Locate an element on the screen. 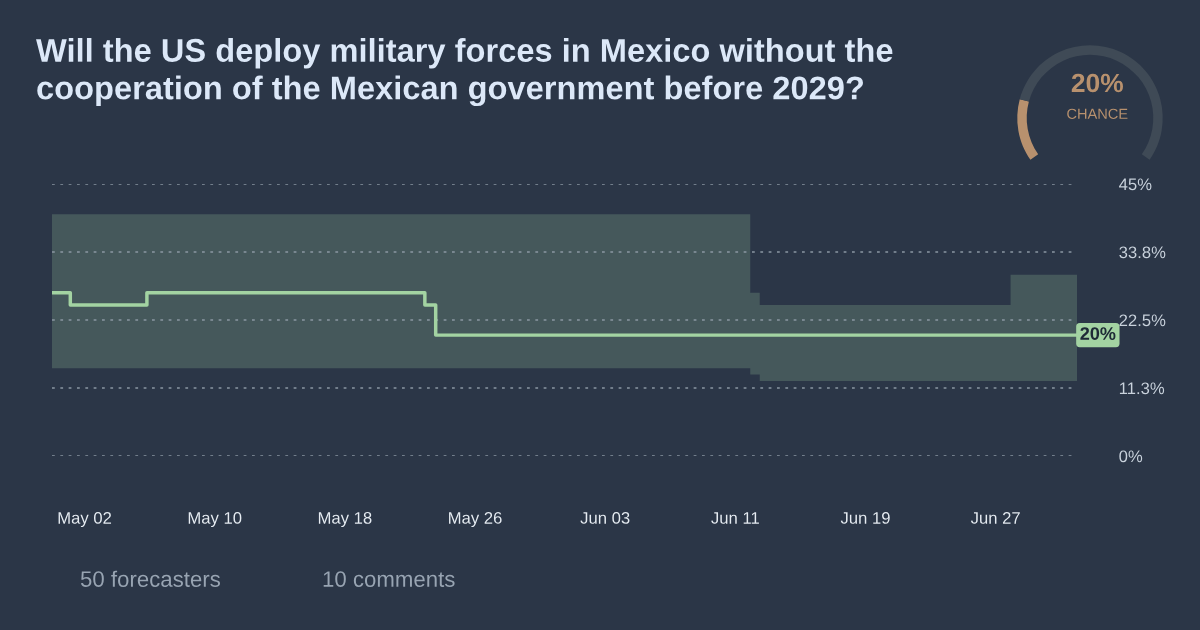  x-tick-label: Jun 11 is located at coordinates (735, 518).